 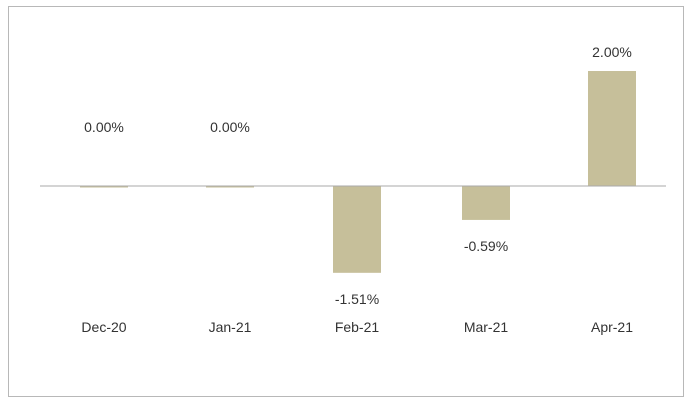 I want to click on category-label-jan-21: Jan-21, so click(x=230, y=327).